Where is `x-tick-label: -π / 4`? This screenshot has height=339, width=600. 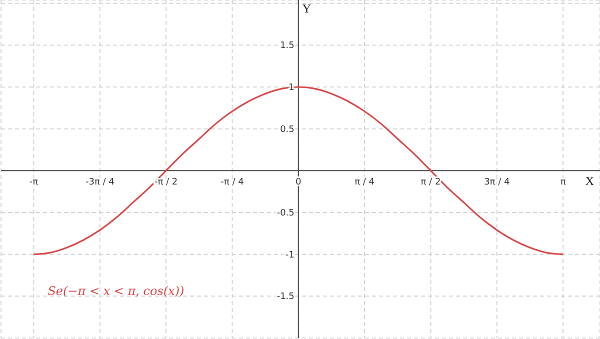
x-tick-label: -π / 4 is located at coordinates (232, 183).